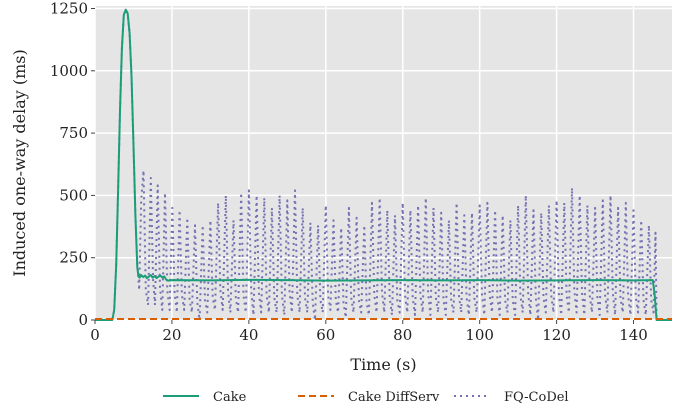 This screenshot has width=682, height=406. What do you see at coordinates (633, 335) in the screenshot?
I see `x-tick-label: 140` at bounding box center [633, 335].